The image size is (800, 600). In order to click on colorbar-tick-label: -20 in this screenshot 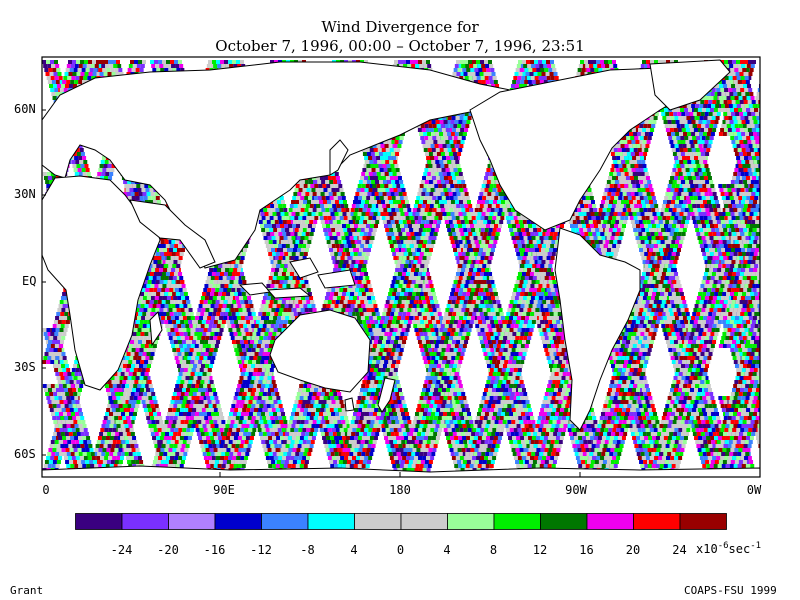, I will do `click(168, 550)`.